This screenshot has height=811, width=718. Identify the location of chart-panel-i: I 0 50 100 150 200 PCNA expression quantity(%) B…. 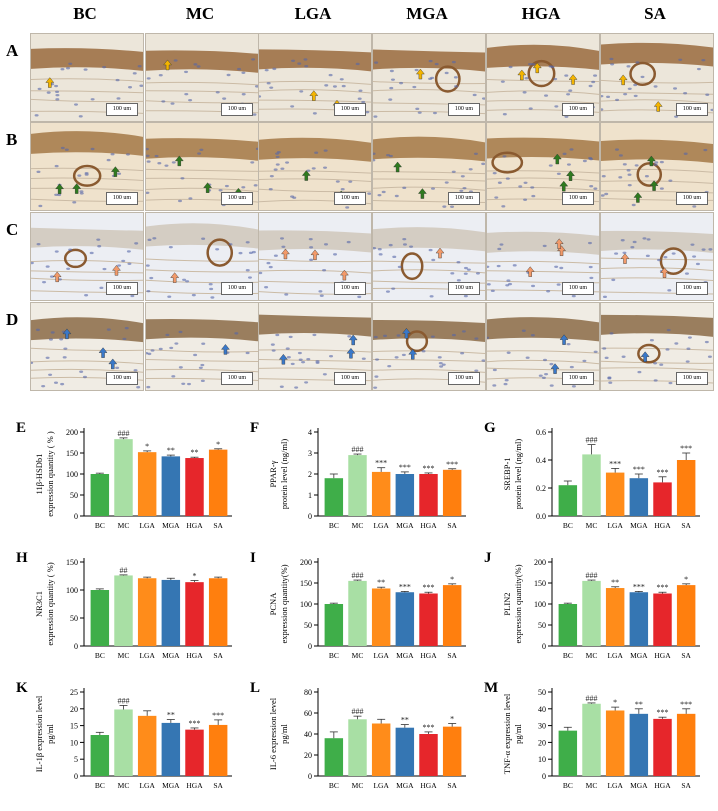
(361, 612).